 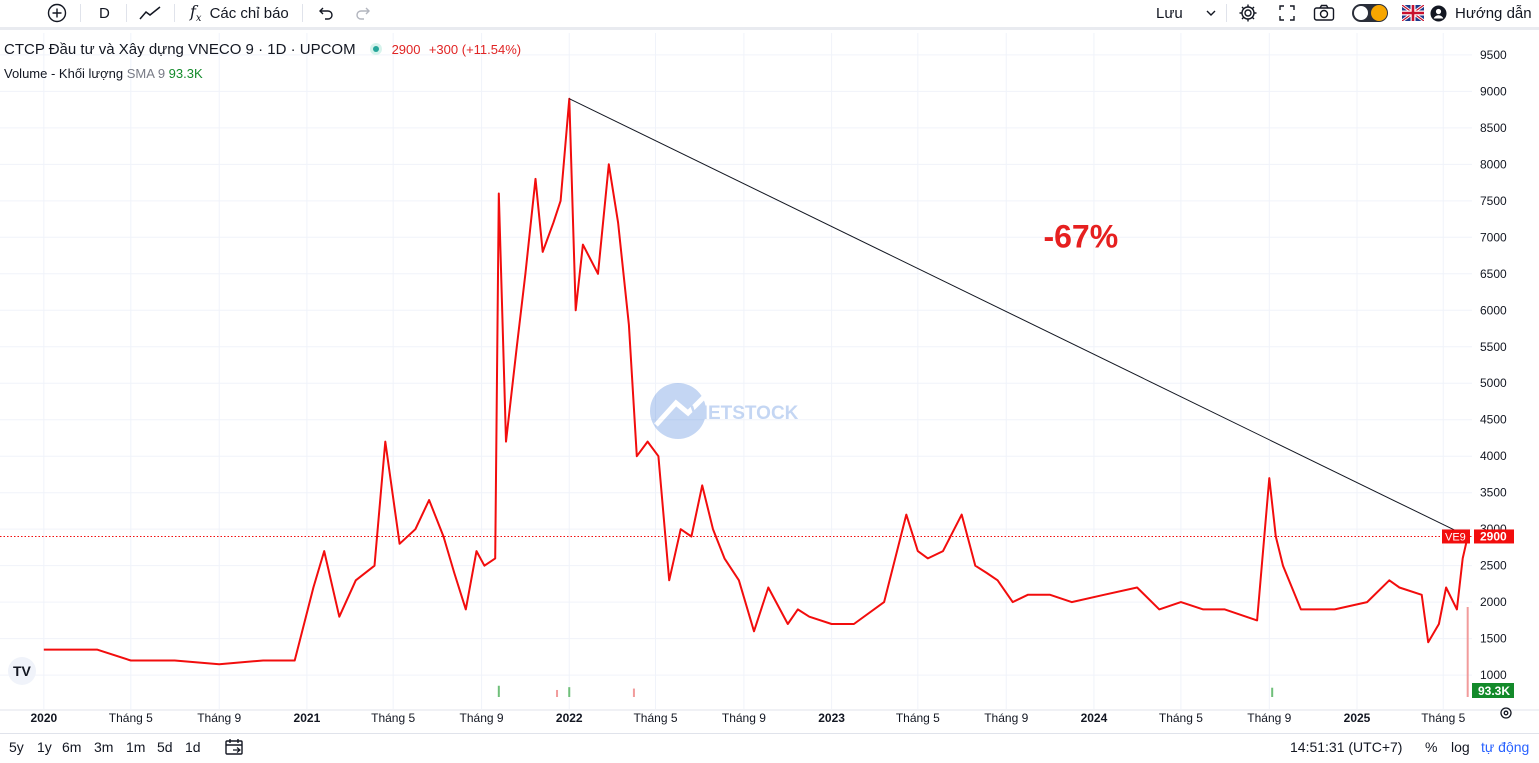 I want to click on camera-icon, so click(x=1324, y=13).